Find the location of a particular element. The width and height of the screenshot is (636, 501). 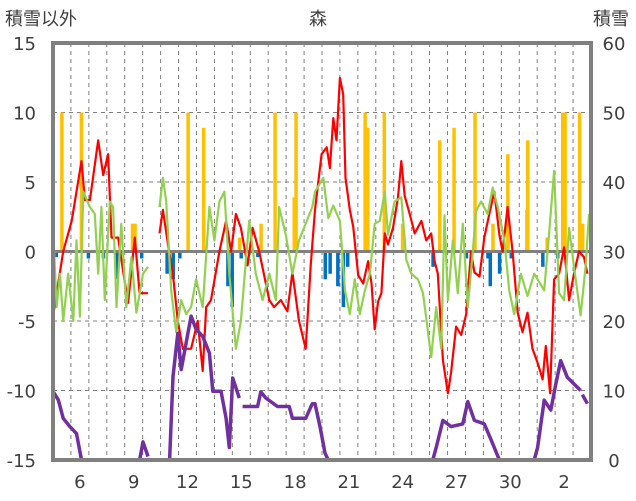

x-tick-label: 21 is located at coordinates (348, 482).